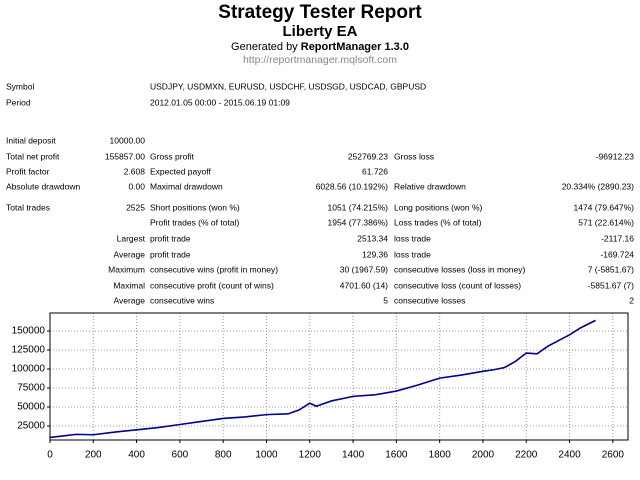  What do you see at coordinates (186, 186) in the screenshot?
I see `stat-label: Maximal drawdown` at bounding box center [186, 186].